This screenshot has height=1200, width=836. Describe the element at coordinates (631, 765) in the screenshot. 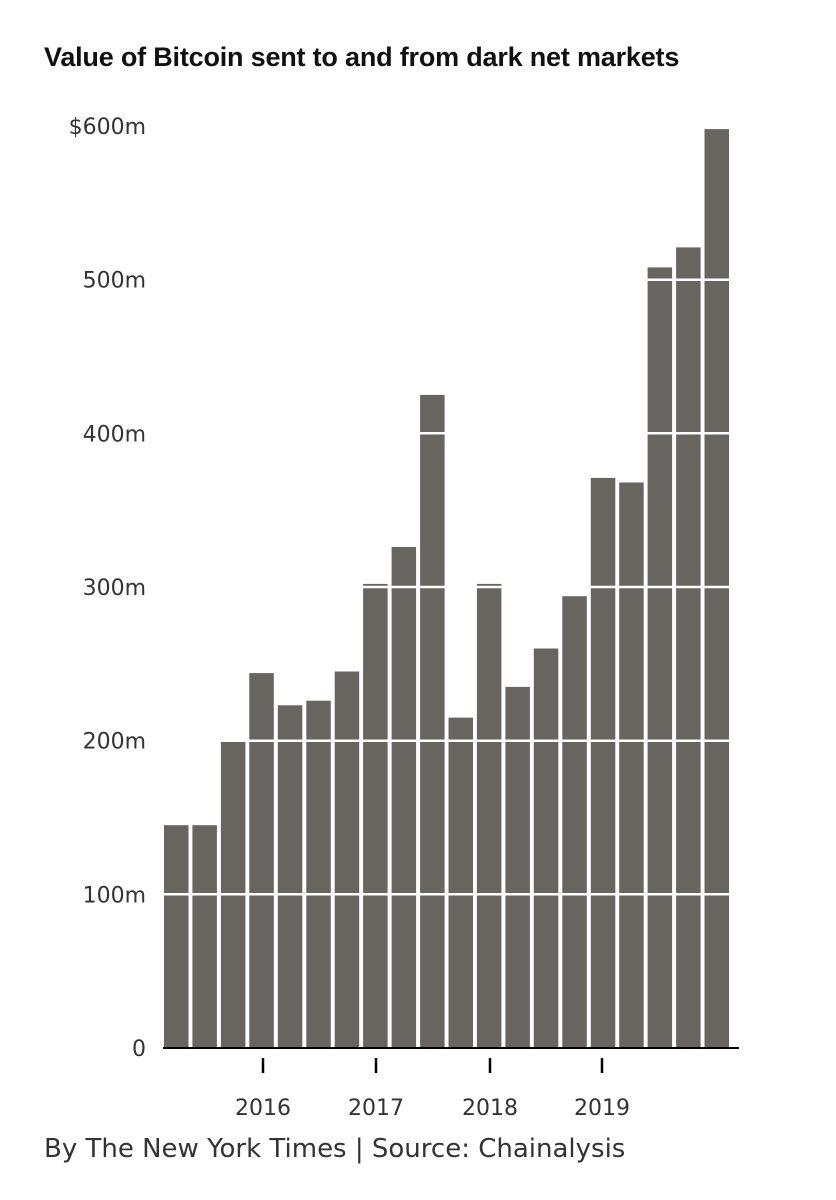

I see `bar-q2-2019` at that location.